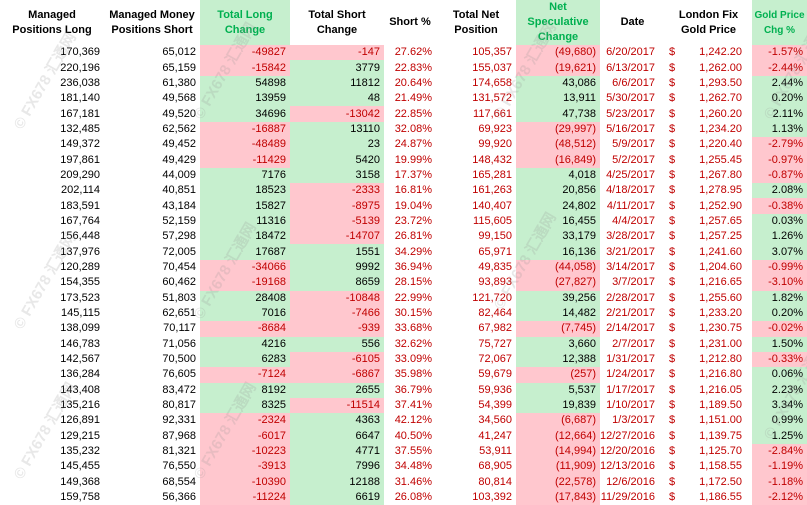  What do you see at coordinates (337, 145) in the screenshot?
I see `cell-total-short-change: 23` at bounding box center [337, 145].